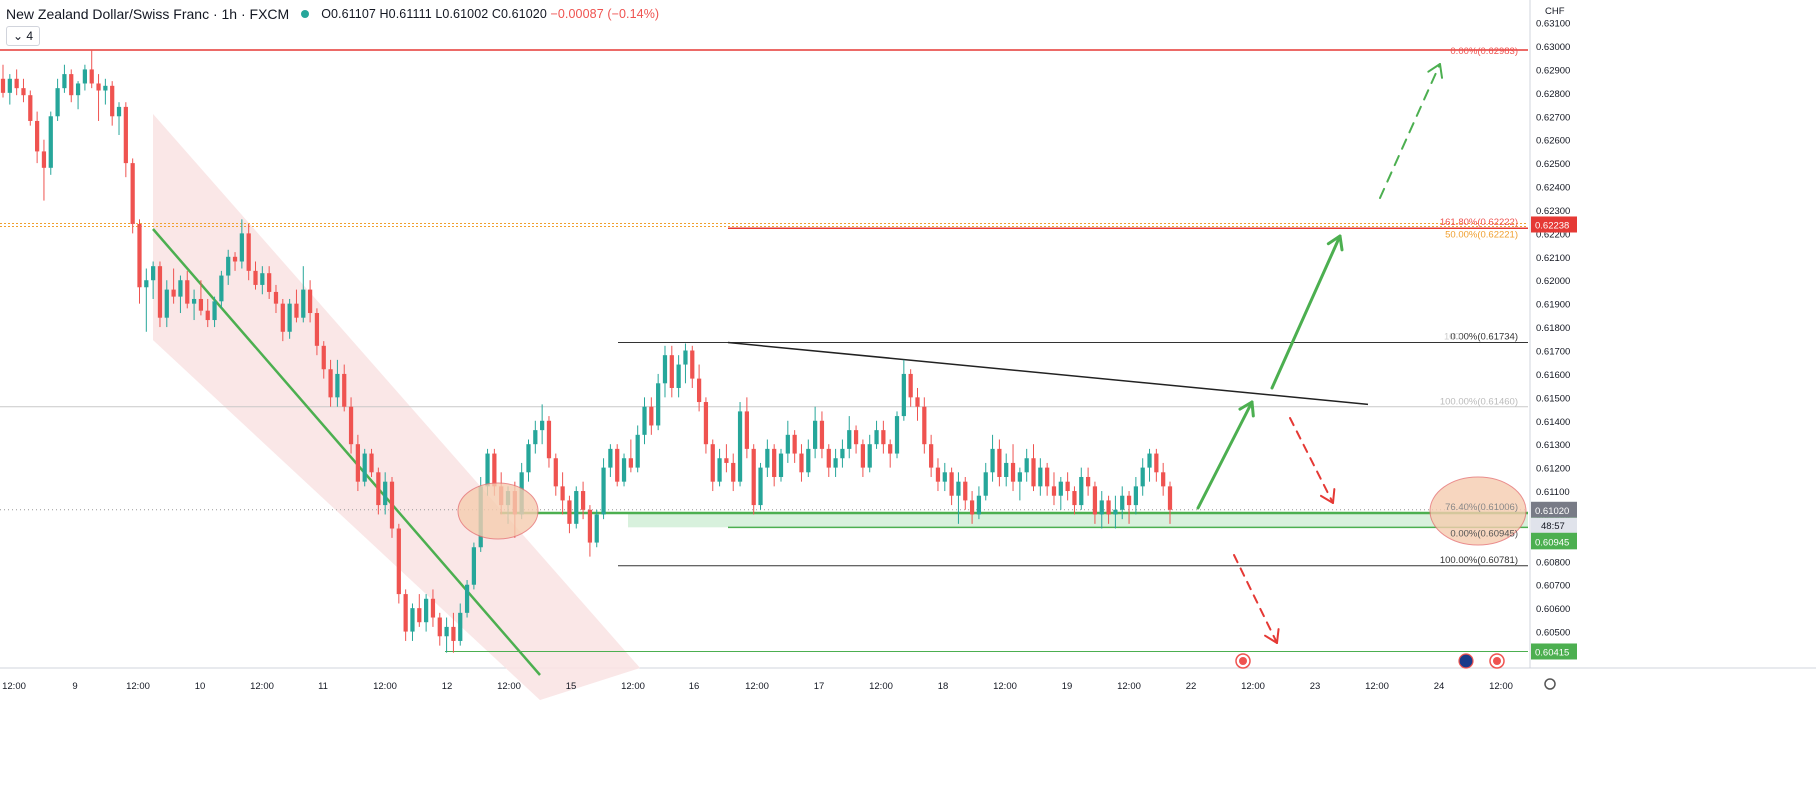 The image size is (1816, 812). Describe the element at coordinates (819, 686) in the screenshot. I see `x-tick-label: 17` at that location.